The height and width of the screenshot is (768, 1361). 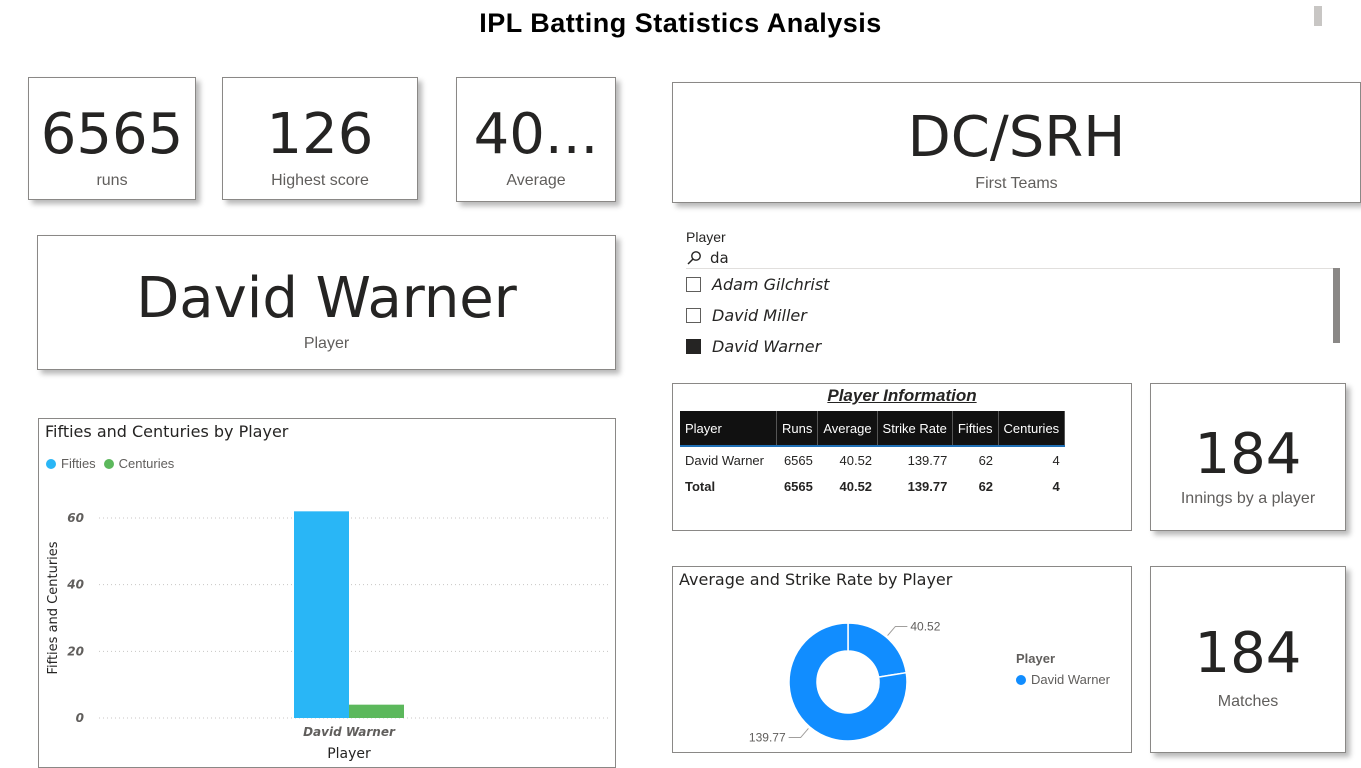 I want to click on table-row: David Warner 6565 40.52 139.77 62 4, so click(x=872, y=459).